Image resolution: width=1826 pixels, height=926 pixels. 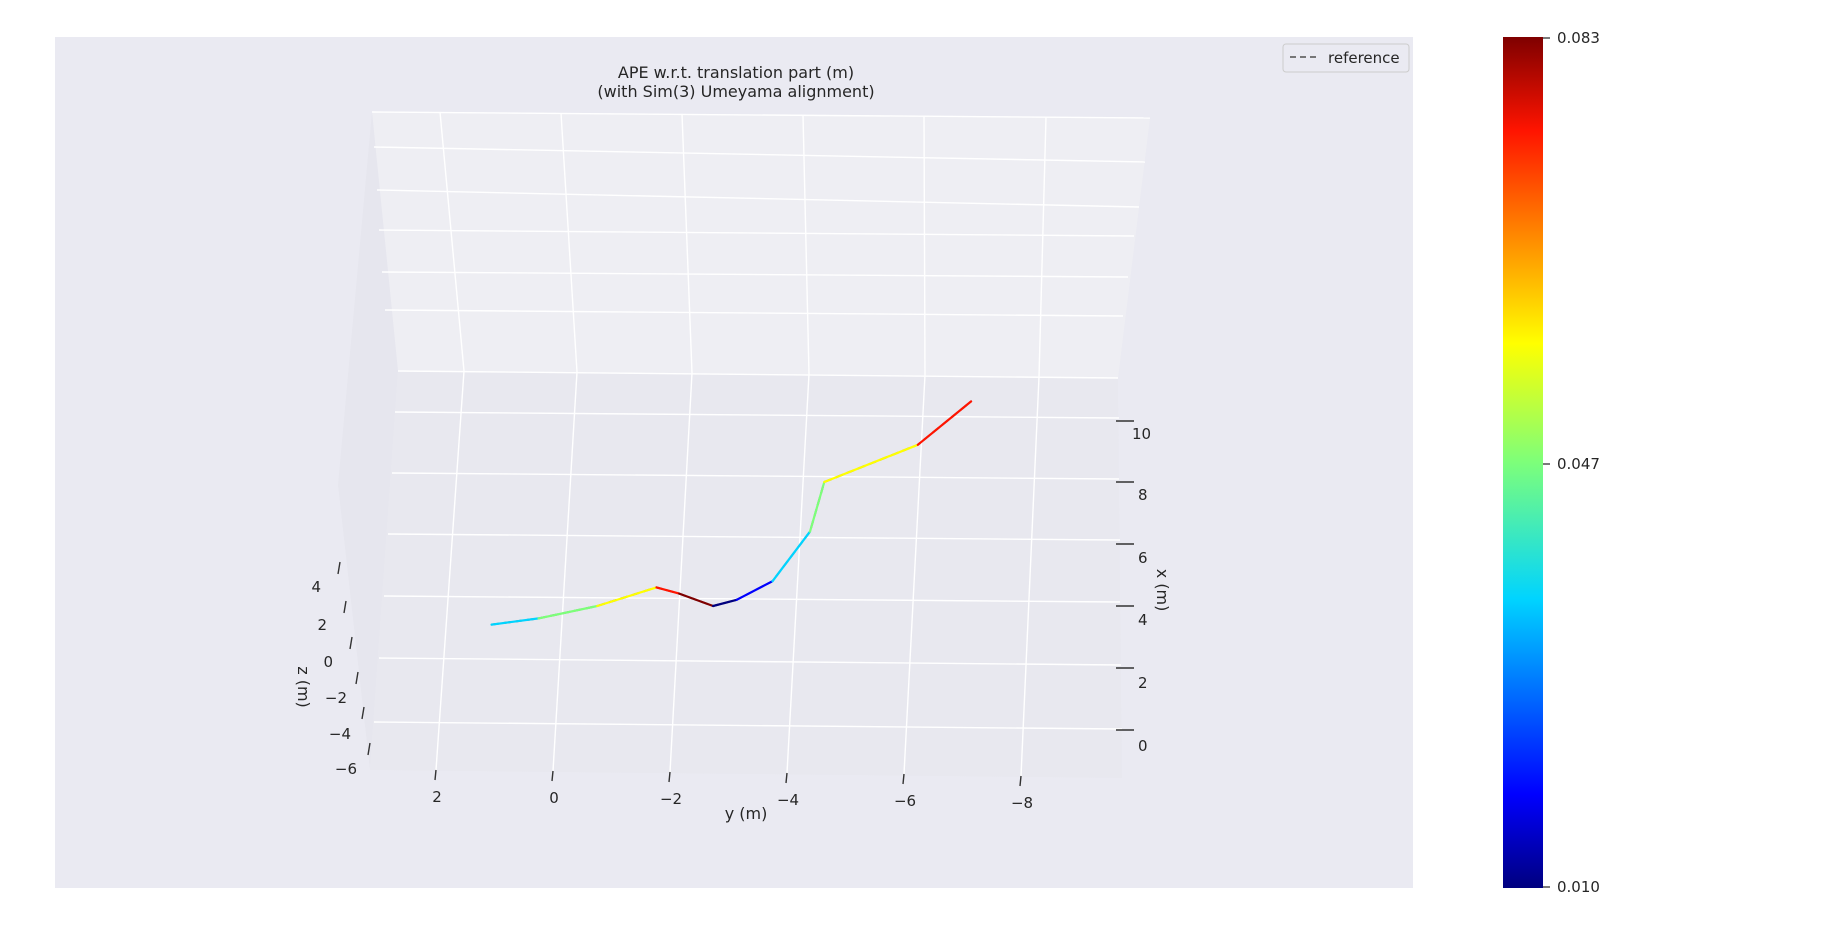 What do you see at coordinates (1578, 887) in the screenshot?
I see `colorbar-min-label: 0.010` at bounding box center [1578, 887].